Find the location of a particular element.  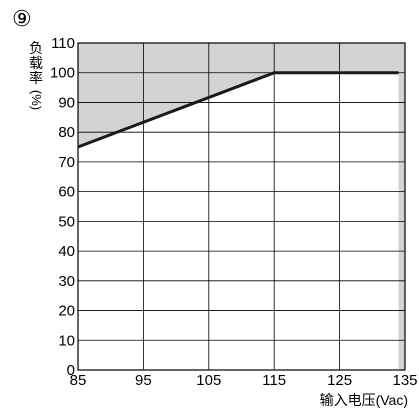

x-tick-label-95: 95 is located at coordinates (143, 380).